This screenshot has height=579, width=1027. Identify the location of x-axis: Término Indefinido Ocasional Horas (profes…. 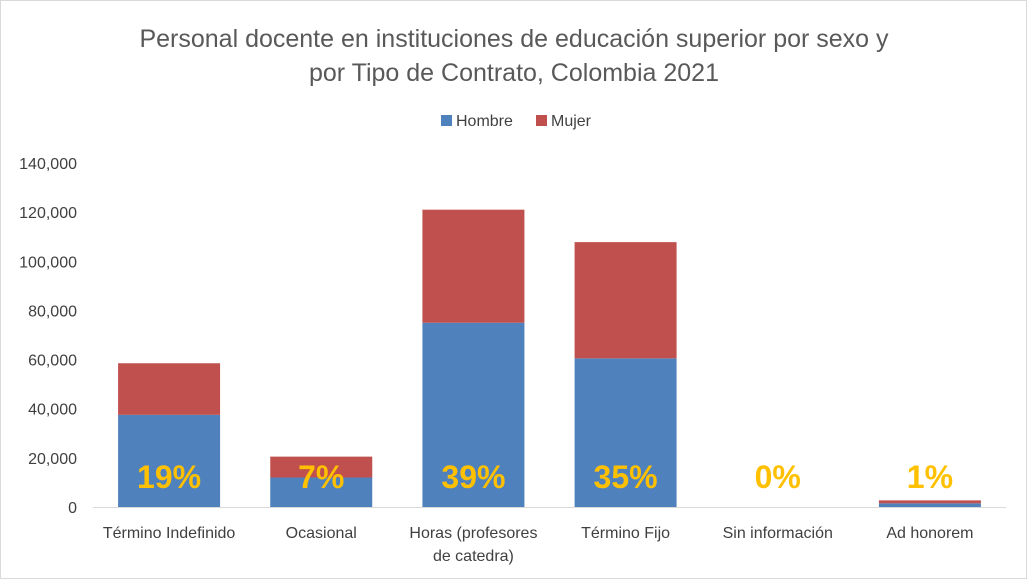
(549, 536).